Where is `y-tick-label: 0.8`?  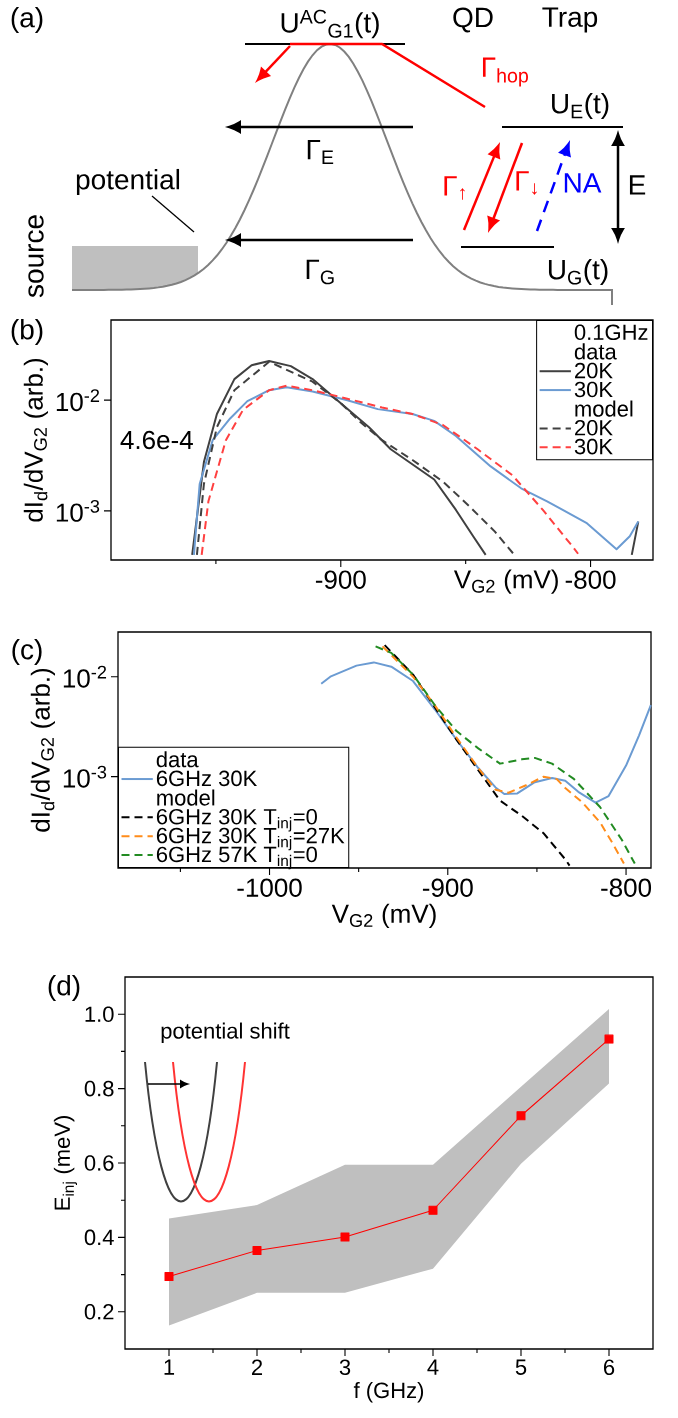 y-tick-label: 0.8 is located at coordinates (99, 1088).